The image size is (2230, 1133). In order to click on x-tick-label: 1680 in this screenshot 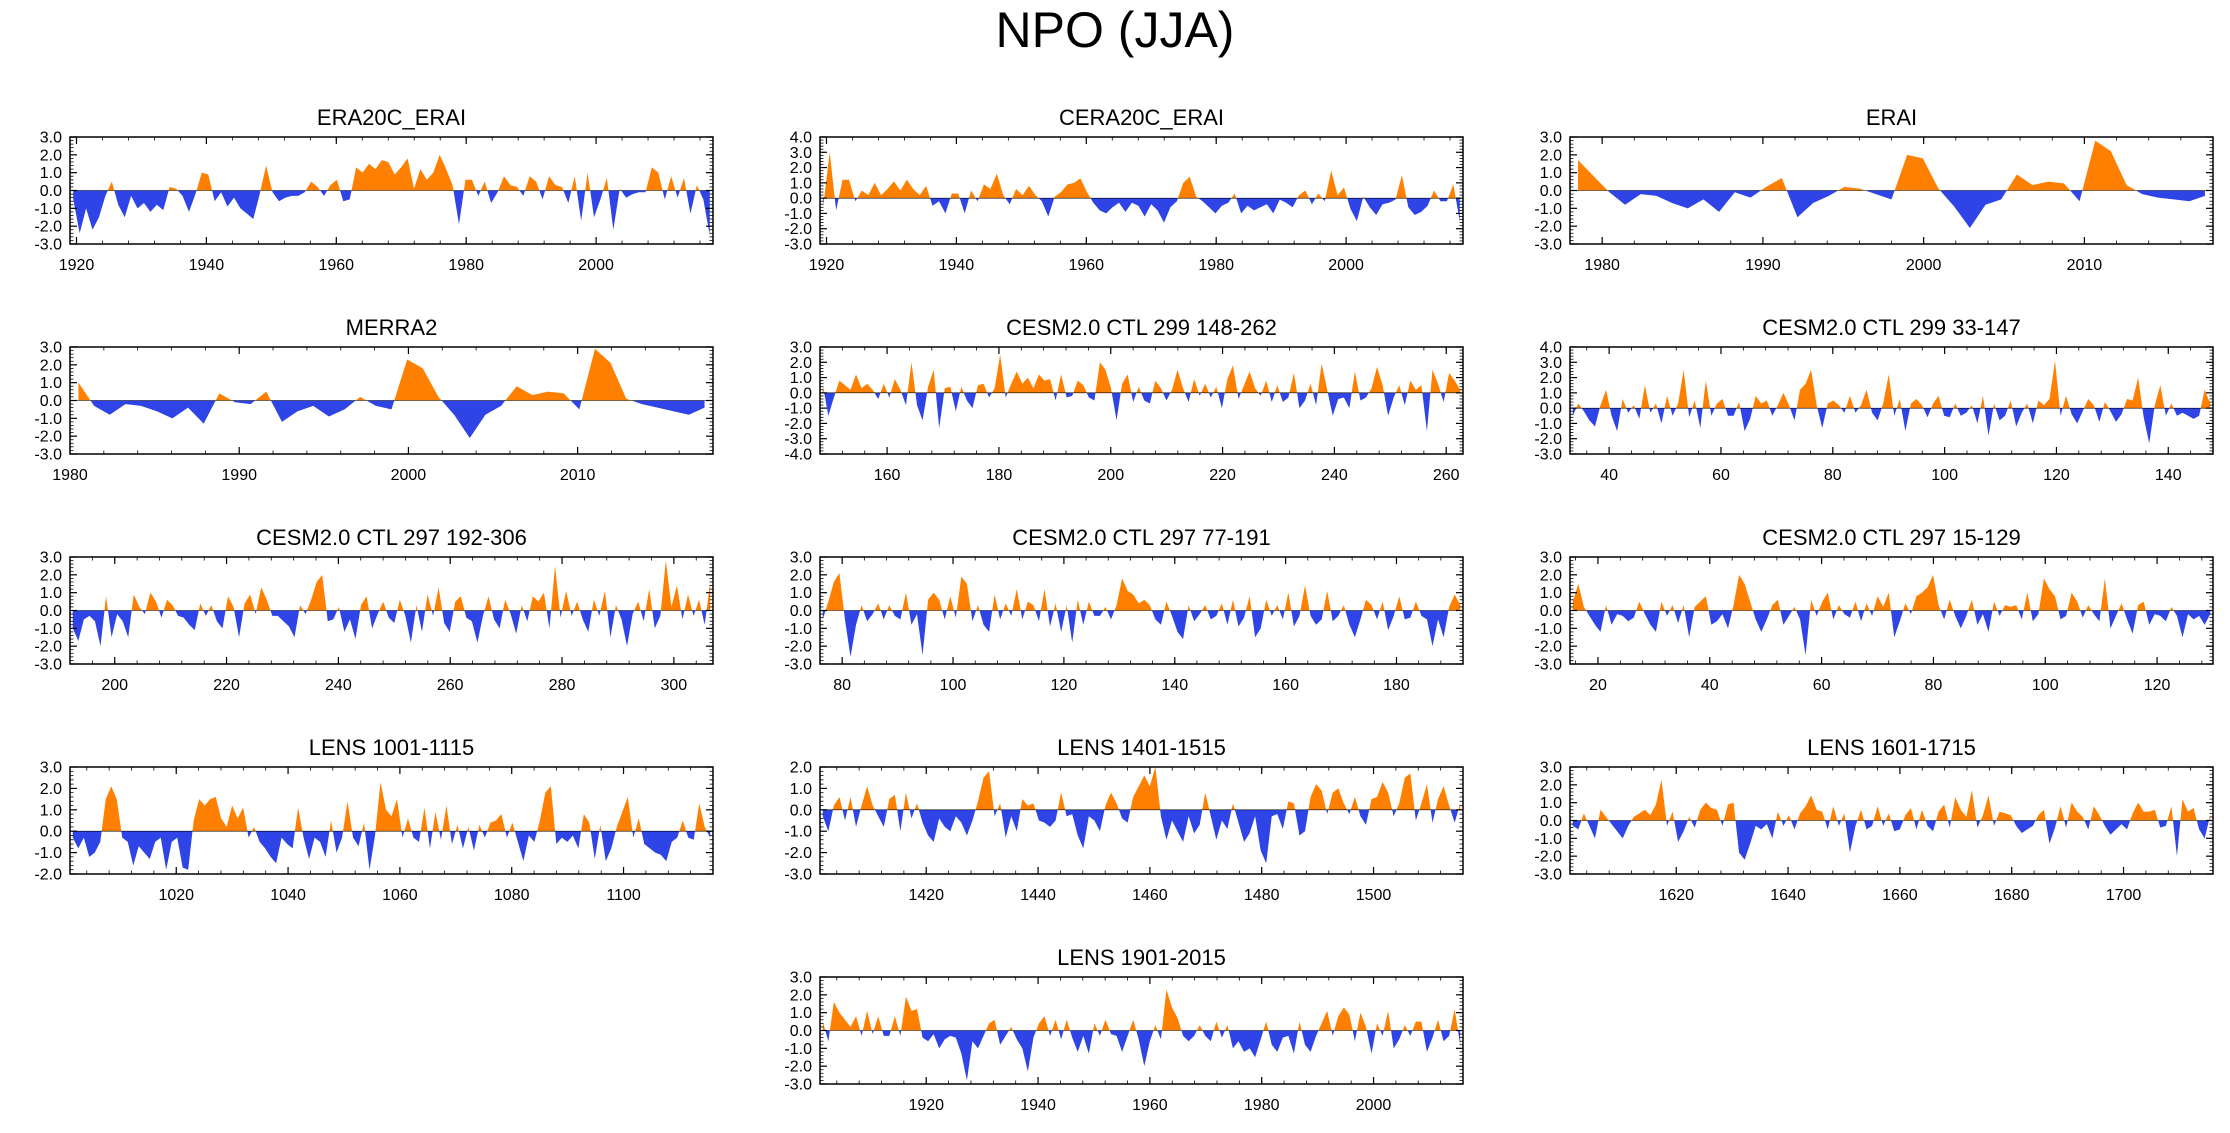, I will do `click(2012, 895)`.